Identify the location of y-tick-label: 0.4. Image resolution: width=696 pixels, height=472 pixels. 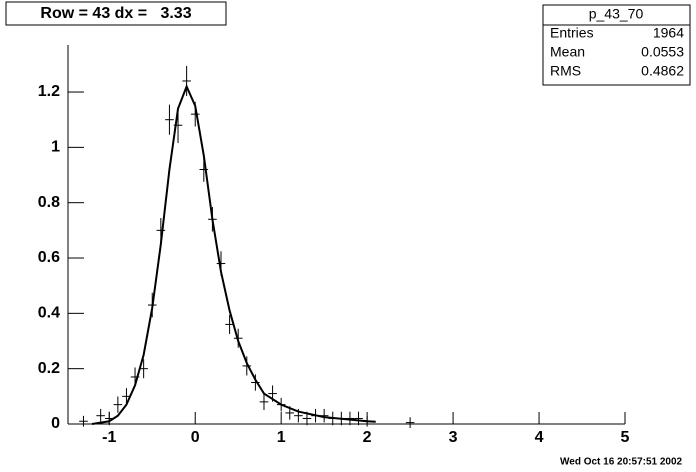
(49, 313).